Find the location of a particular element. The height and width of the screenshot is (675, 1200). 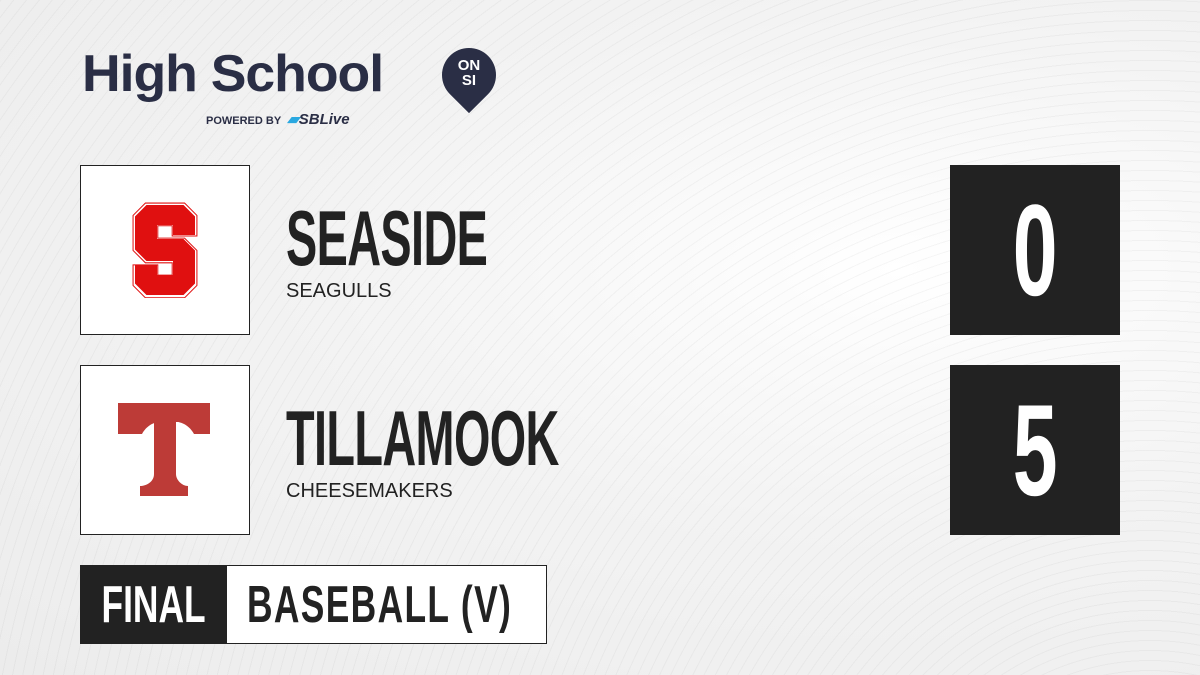

brand-title: High School is located at coordinates (233, 74).